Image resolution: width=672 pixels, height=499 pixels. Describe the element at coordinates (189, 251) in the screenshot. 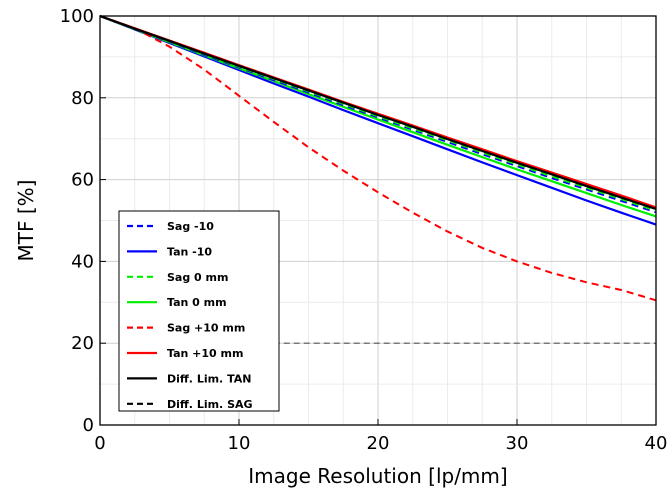

I see `legend-entry: Tan -10` at that location.